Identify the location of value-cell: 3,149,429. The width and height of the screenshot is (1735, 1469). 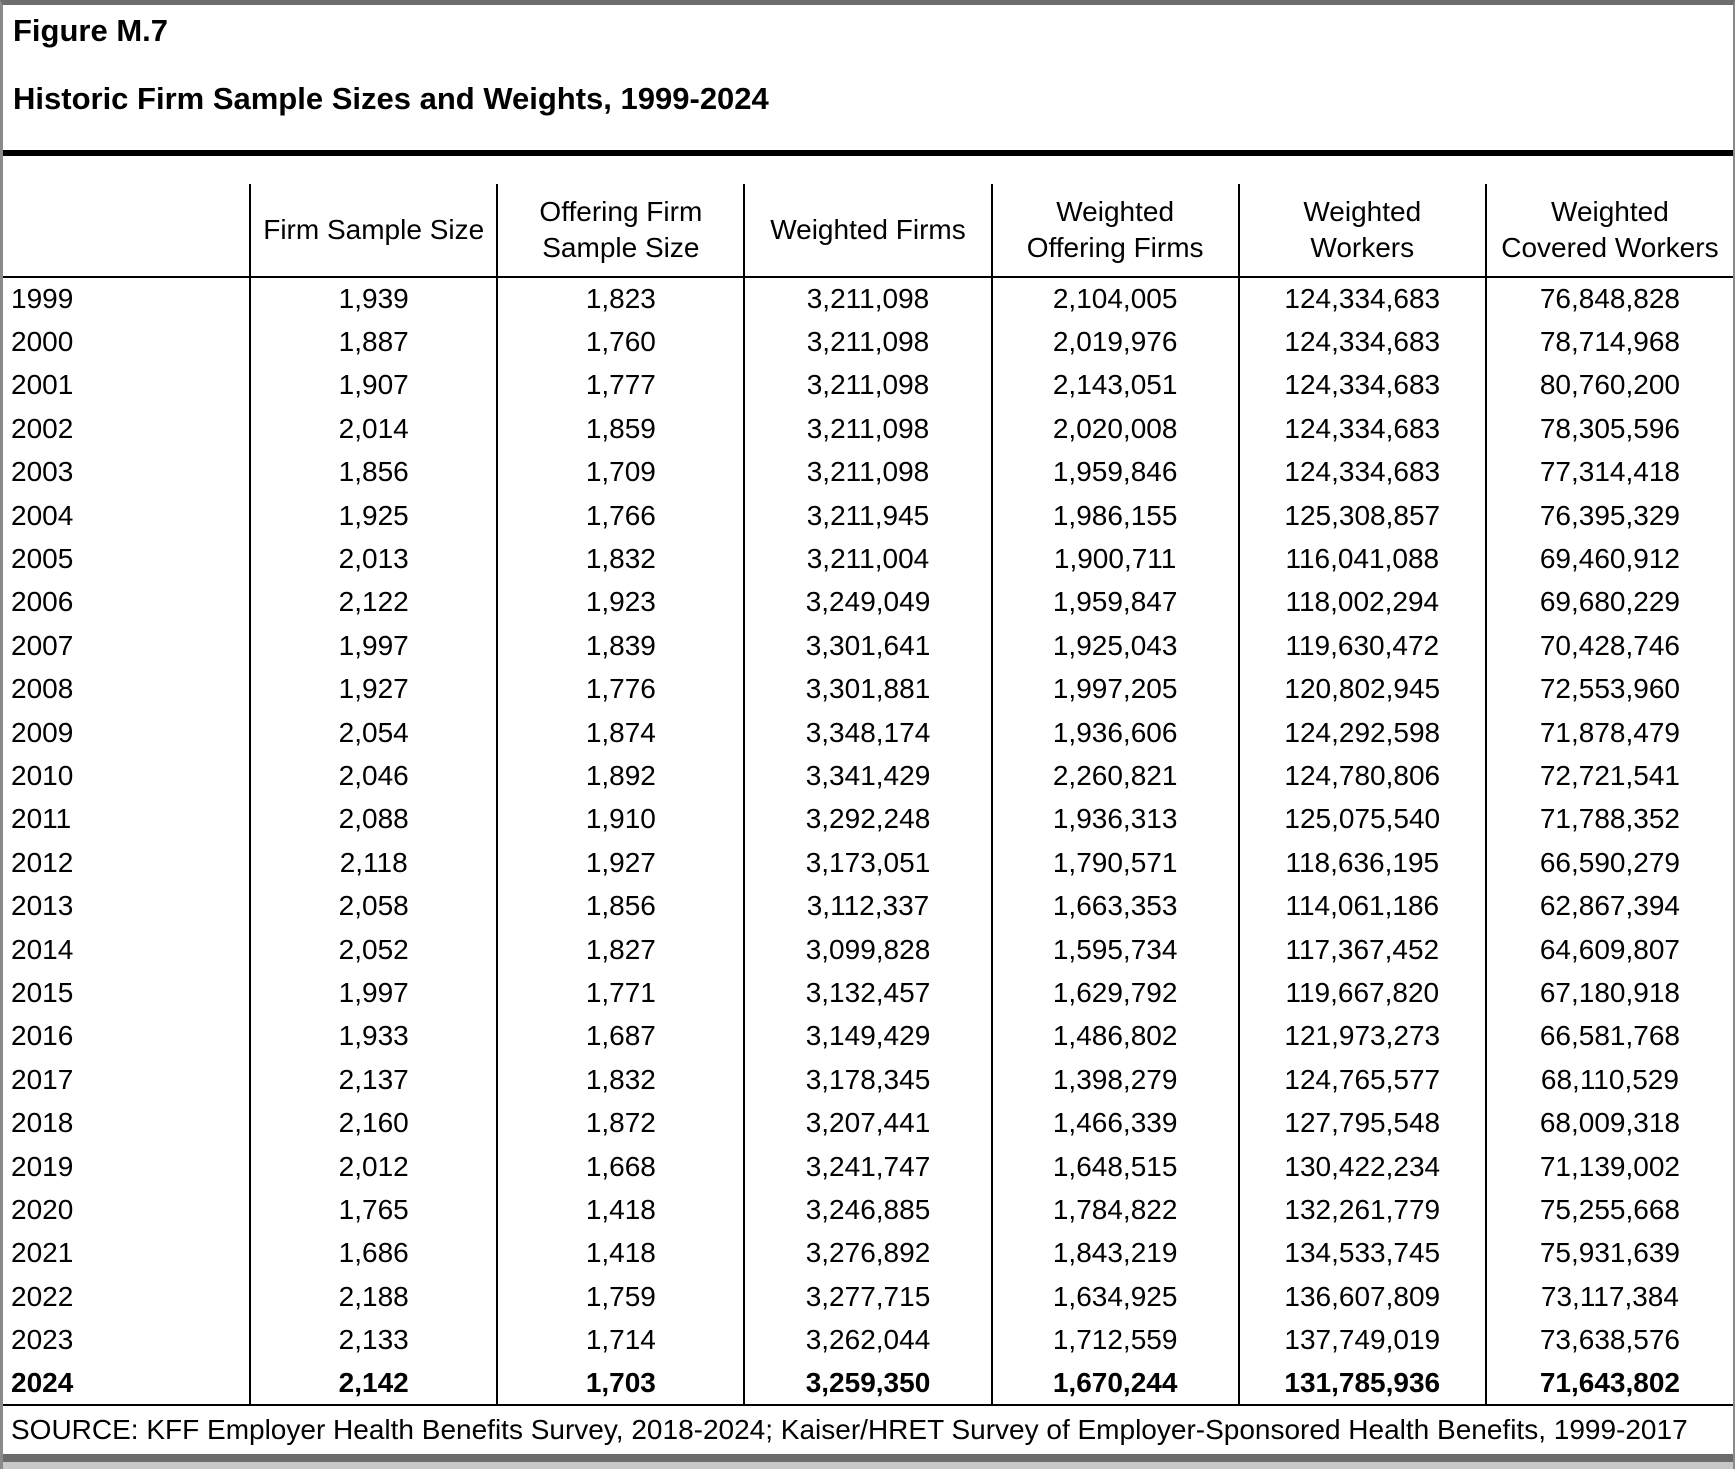
(867, 1036).